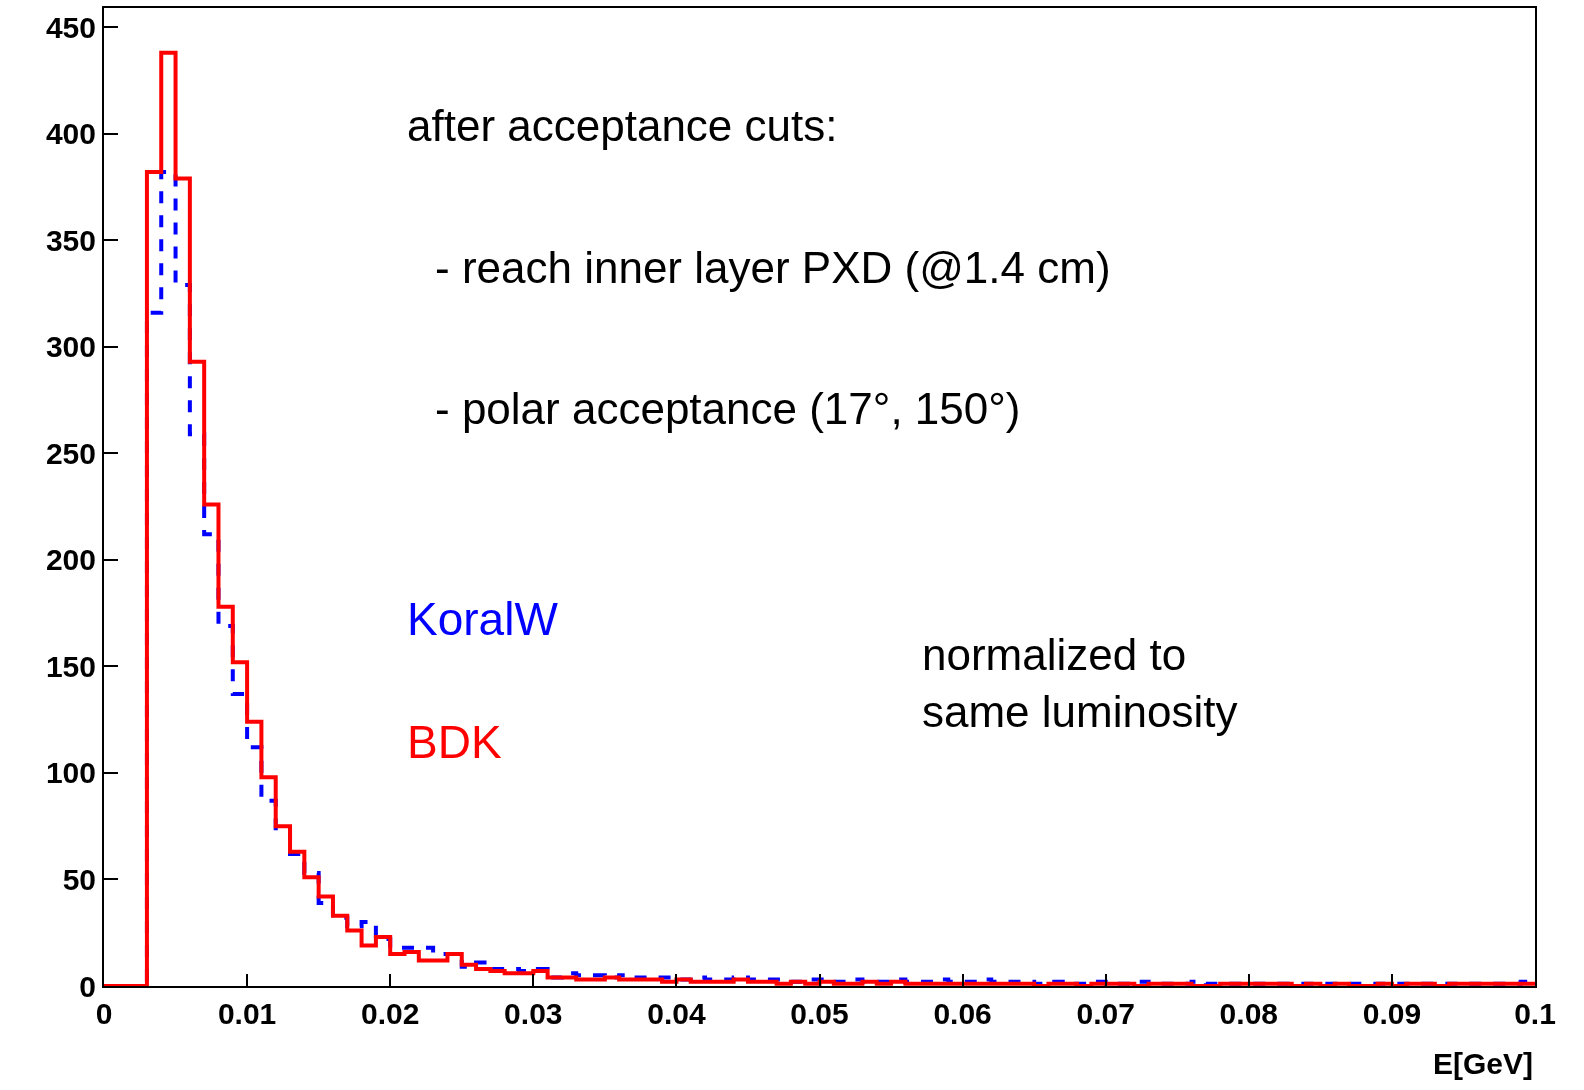 This screenshot has width=1584, height=1090. Describe the element at coordinates (70, 773) in the screenshot. I see `y-tick-label: 100` at that location.